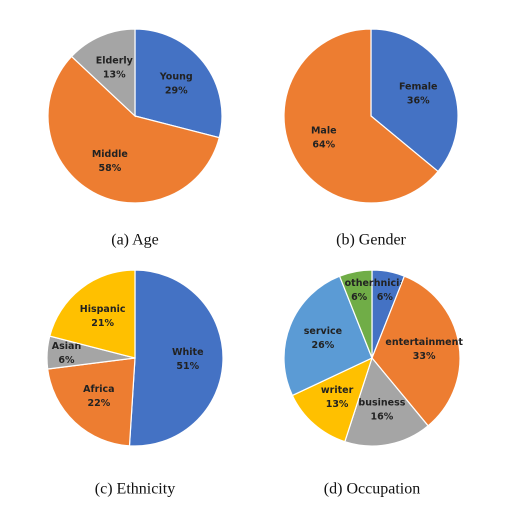  What do you see at coordinates (381, 402) in the screenshot?
I see `slice-label: business` at bounding box center [381, 402].